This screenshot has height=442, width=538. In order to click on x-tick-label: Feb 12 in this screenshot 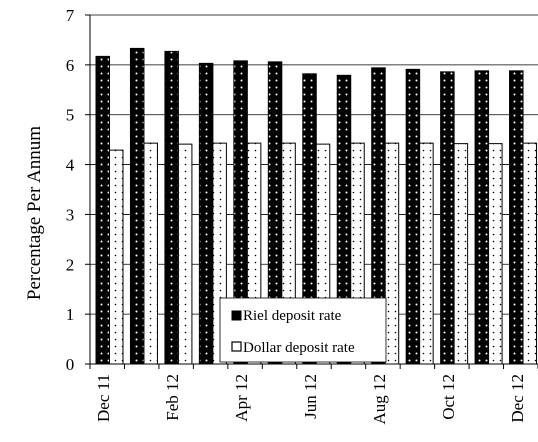, I will do `click(172, 397)`.